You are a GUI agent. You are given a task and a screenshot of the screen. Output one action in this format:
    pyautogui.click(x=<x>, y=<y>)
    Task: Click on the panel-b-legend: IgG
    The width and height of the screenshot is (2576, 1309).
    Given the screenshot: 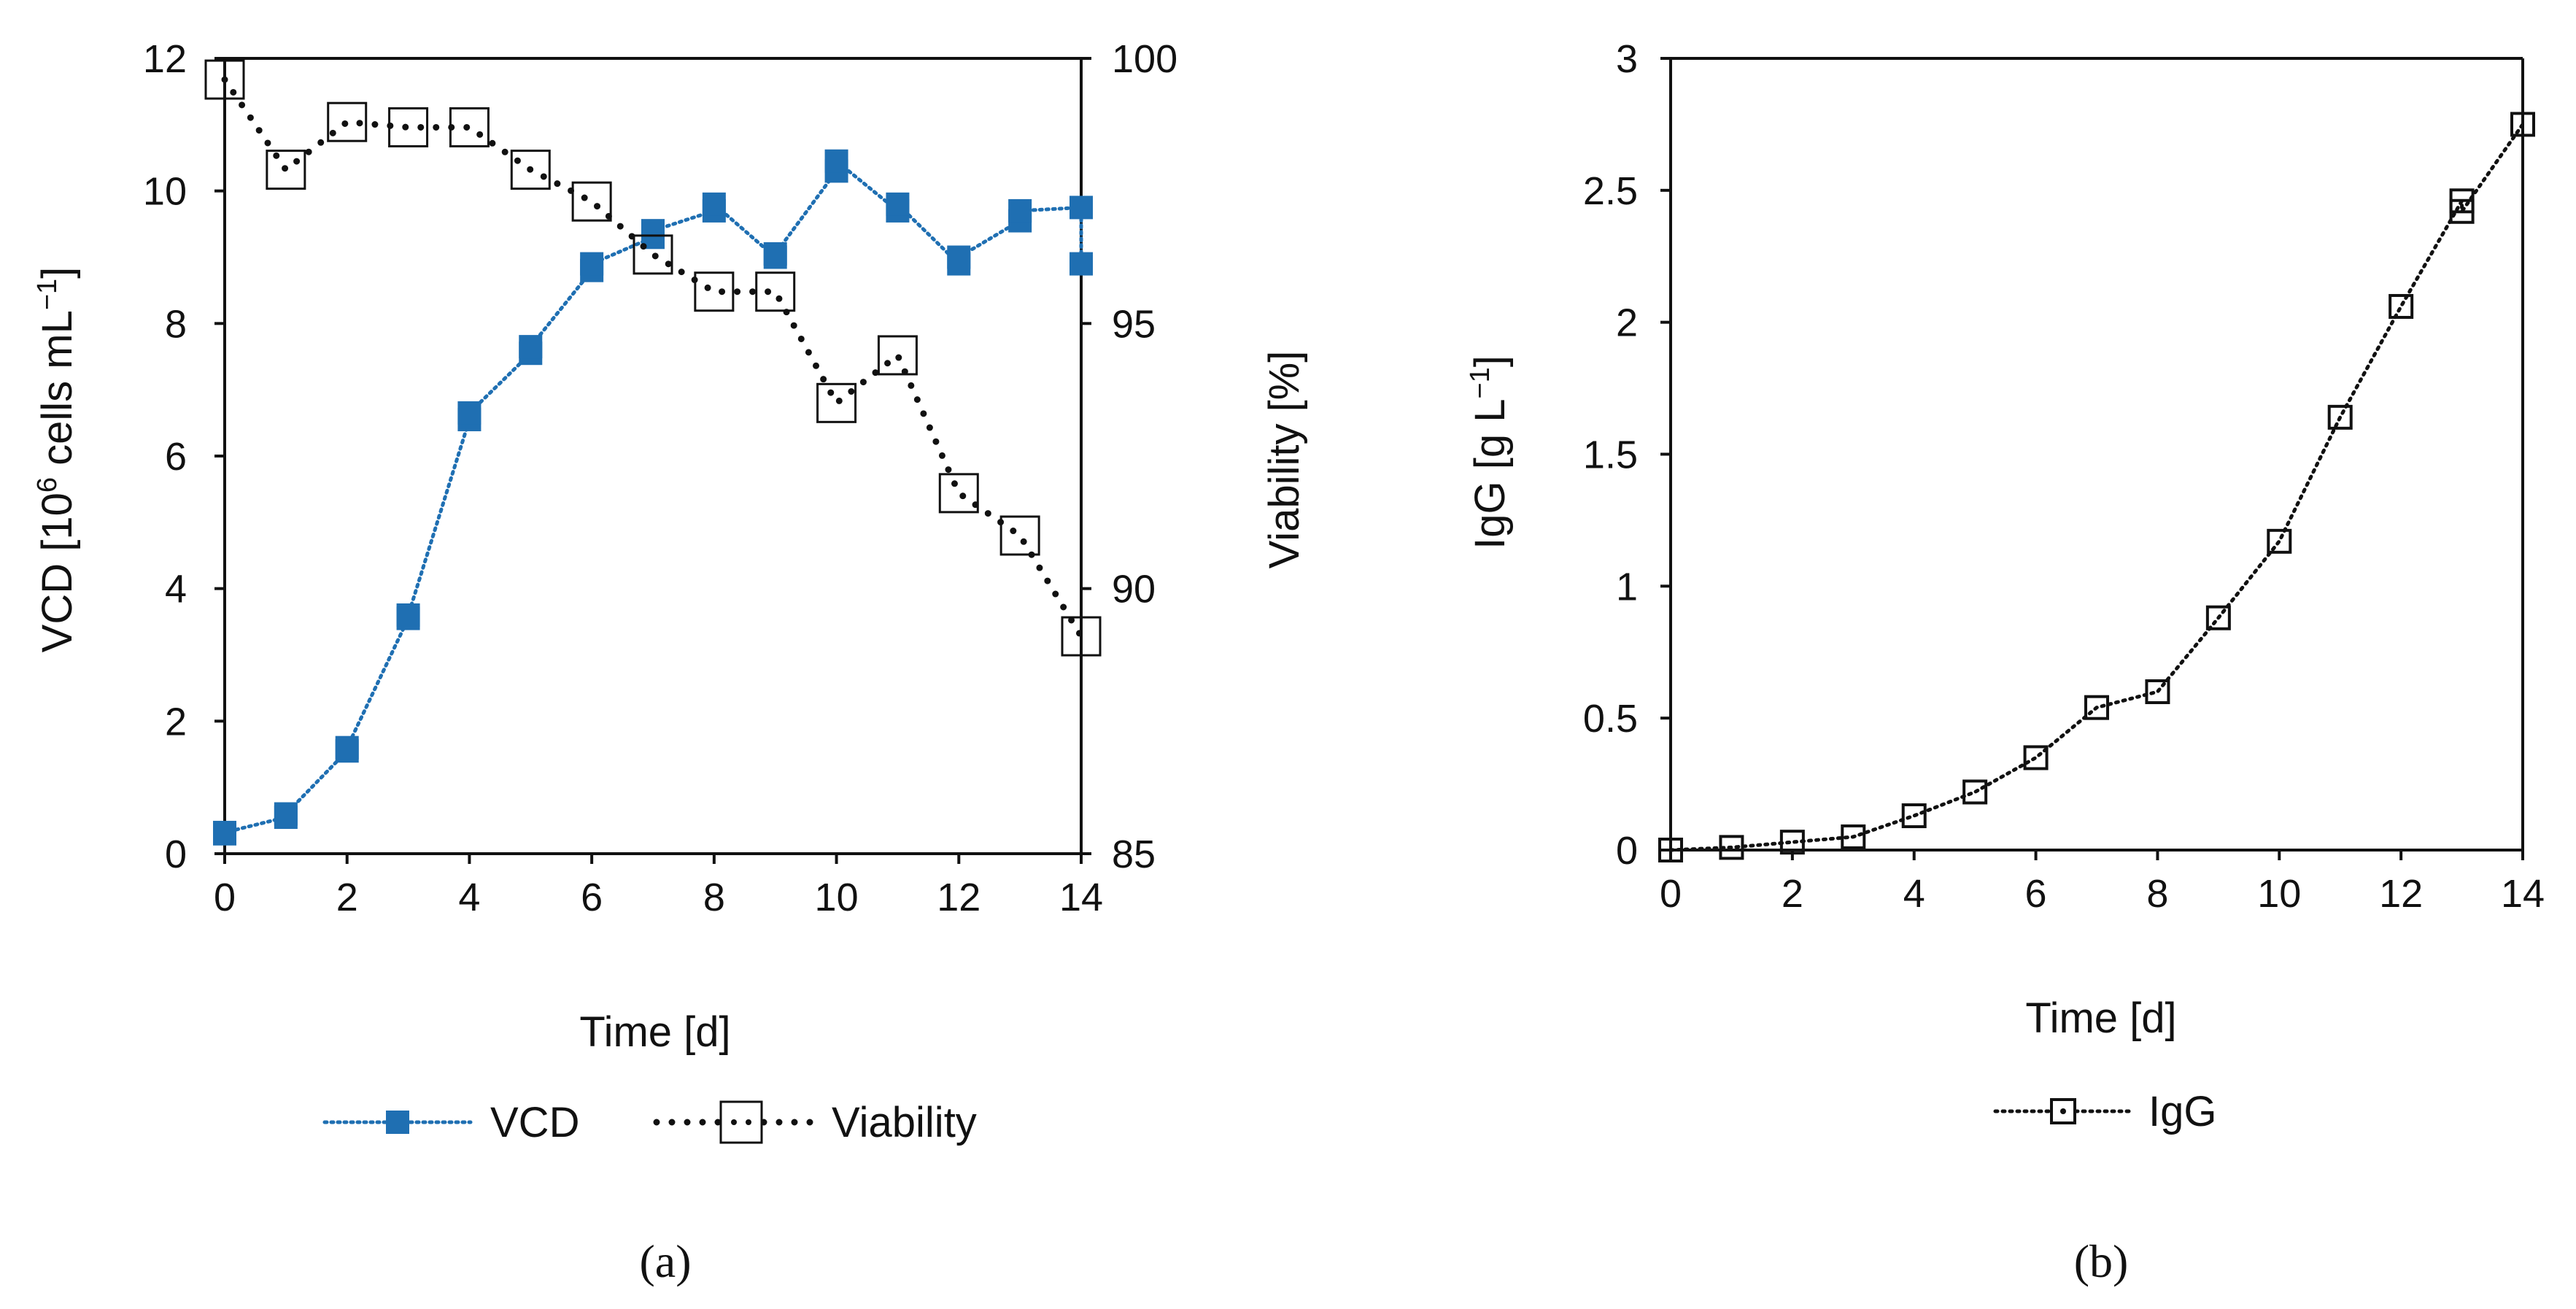 What is the action you would take?
    pyautogui.click(x=2105, y=1111)
    